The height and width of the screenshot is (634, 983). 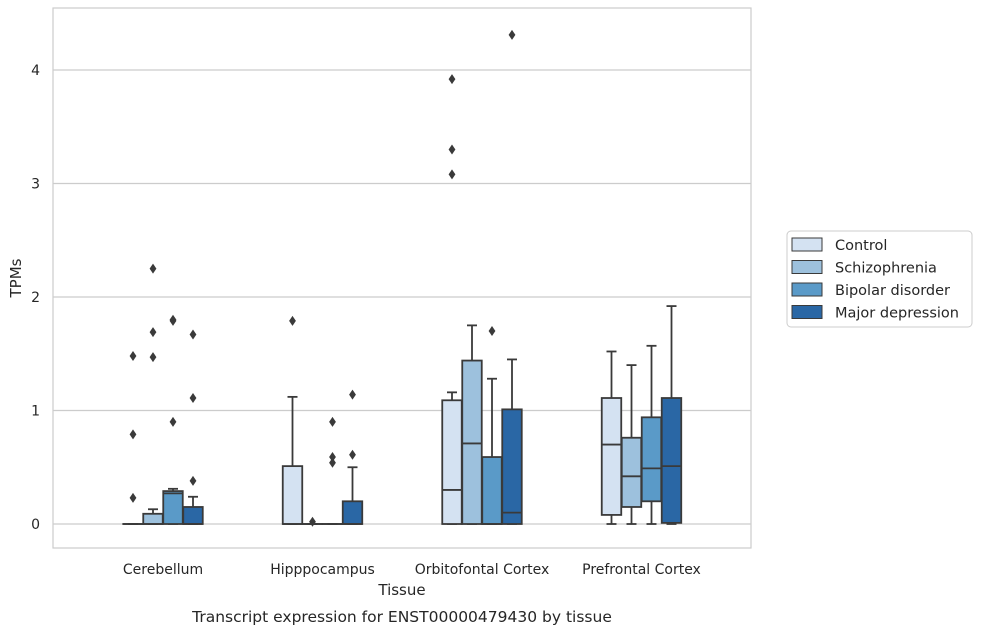 What do you see at coordinates (641, 570) in the screenshot?
I see `x-tick-label: Prefrontal Cortex` at bounding box center [641, 570].